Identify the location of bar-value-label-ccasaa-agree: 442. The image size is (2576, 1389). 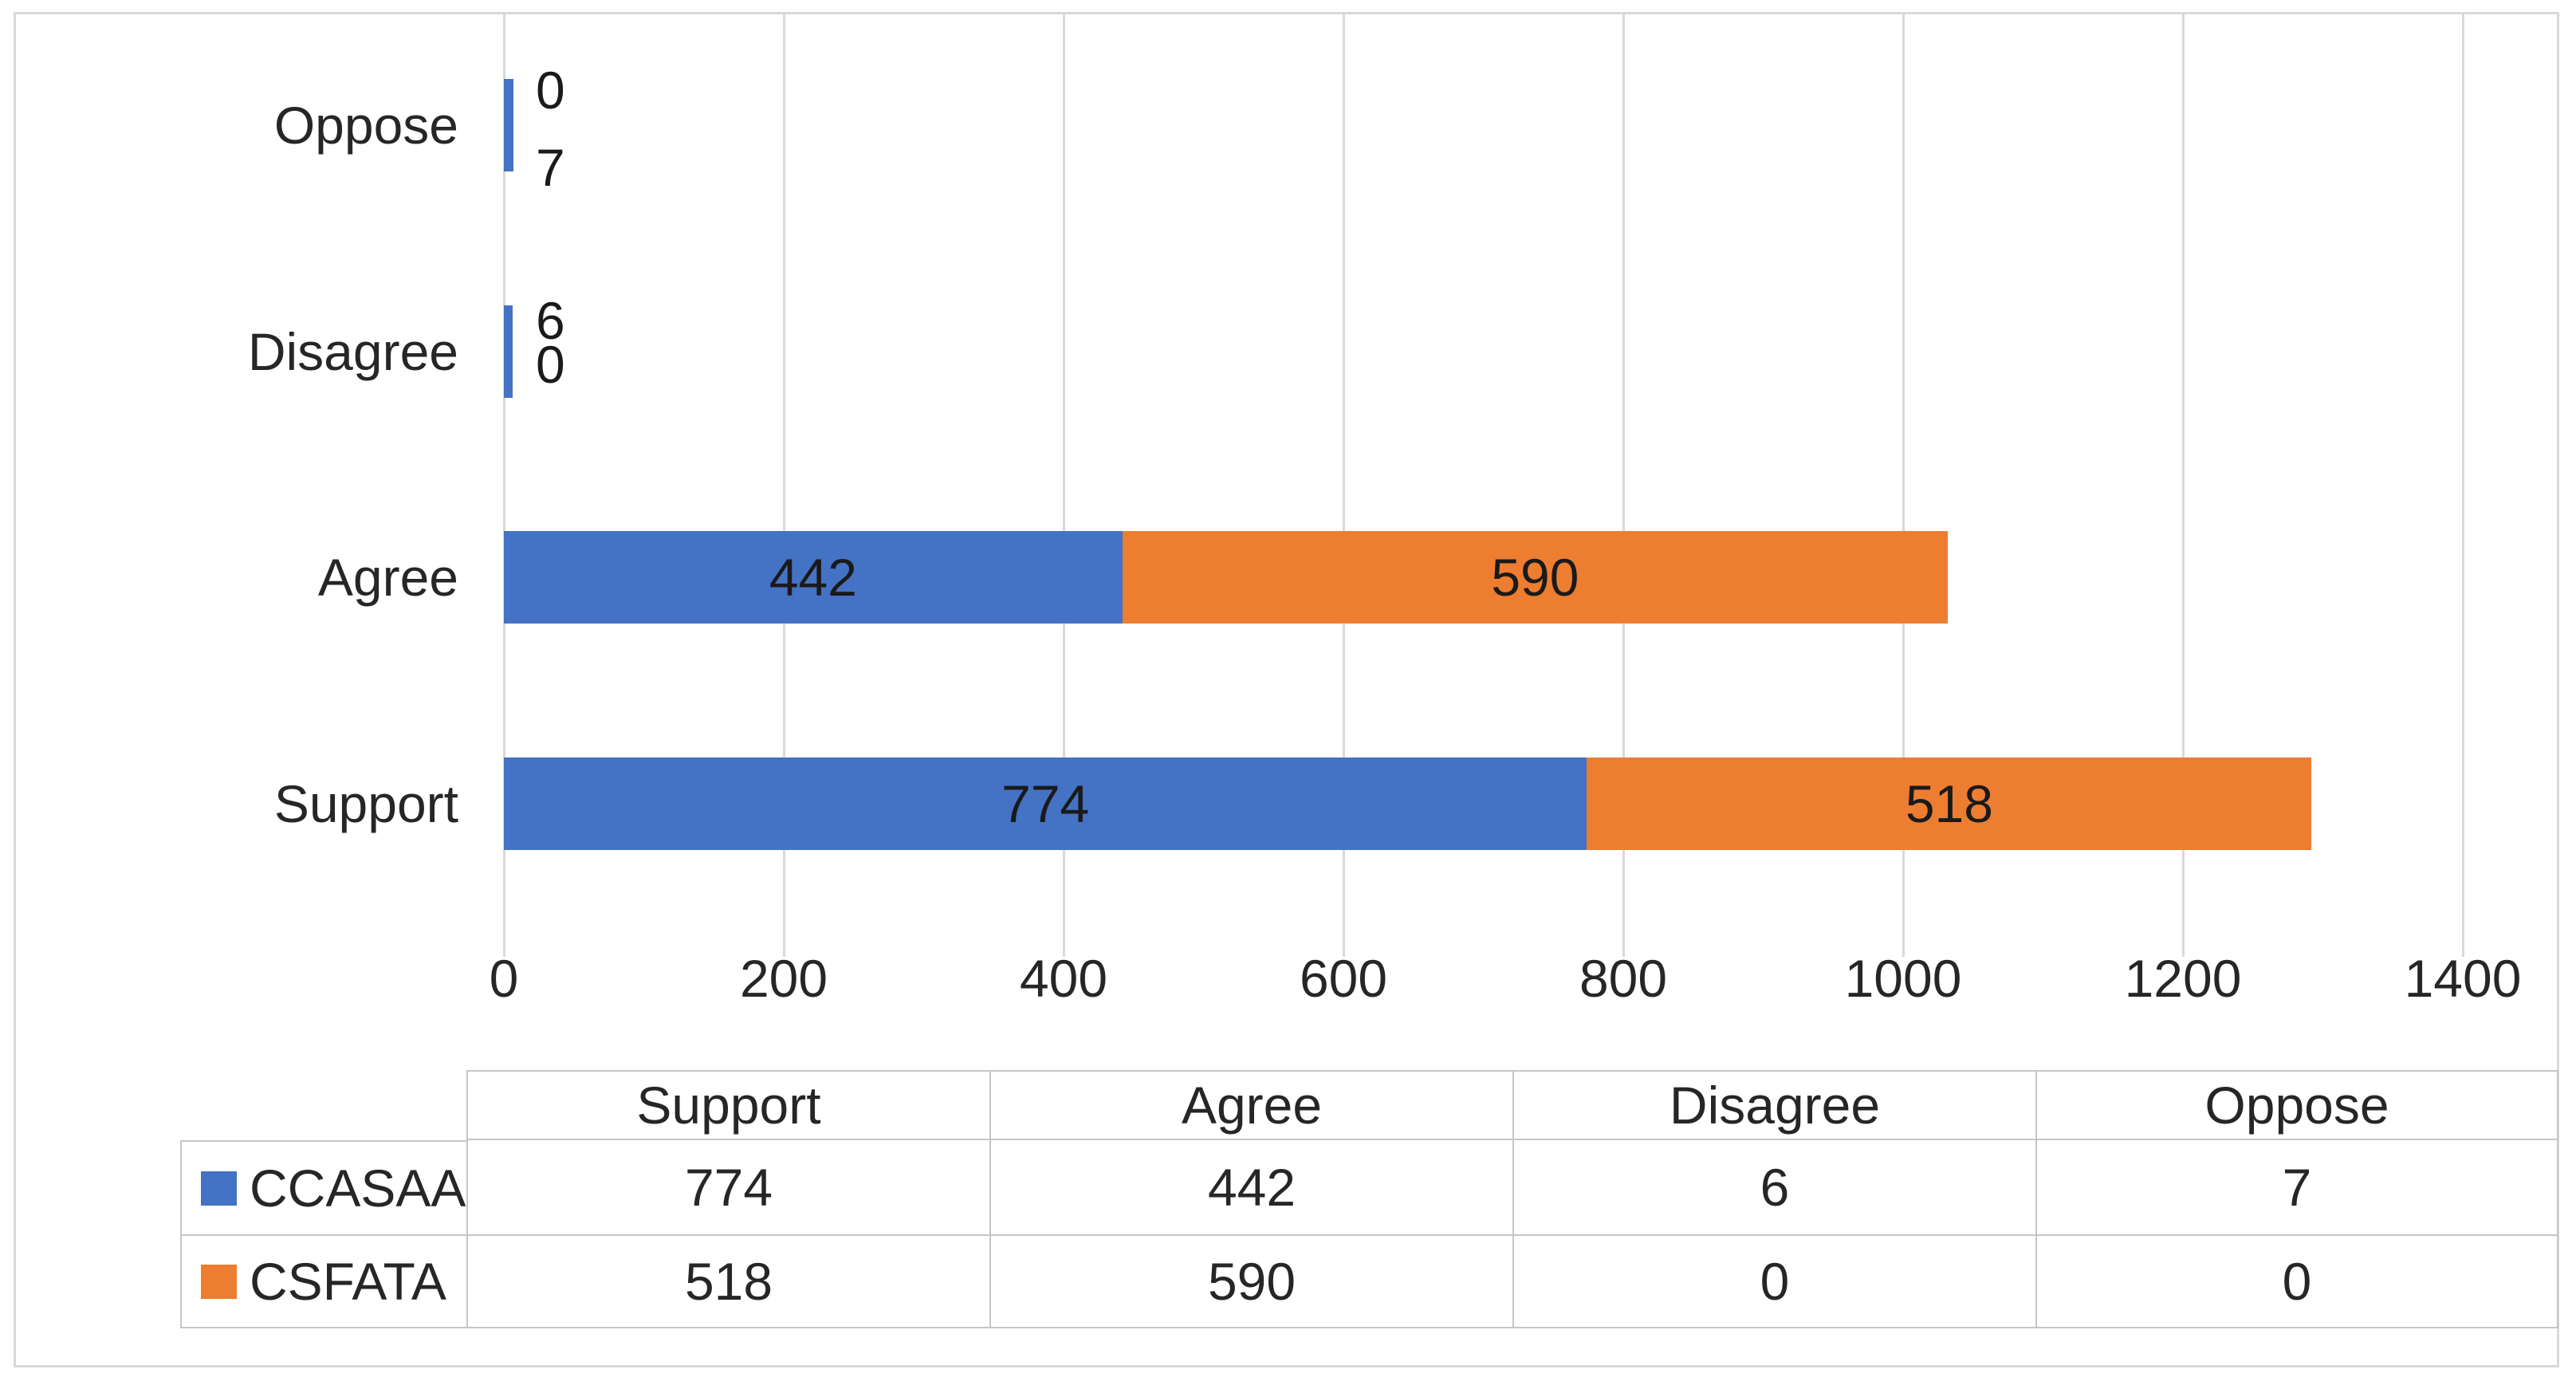
(813, 578).